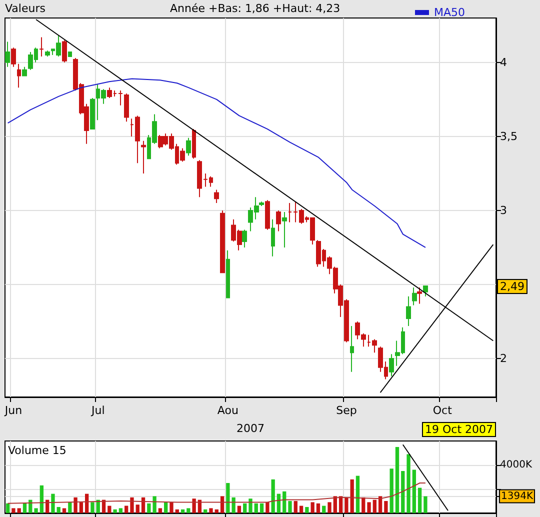  I want to click on y-tick-label: 4, so click(503, 62).